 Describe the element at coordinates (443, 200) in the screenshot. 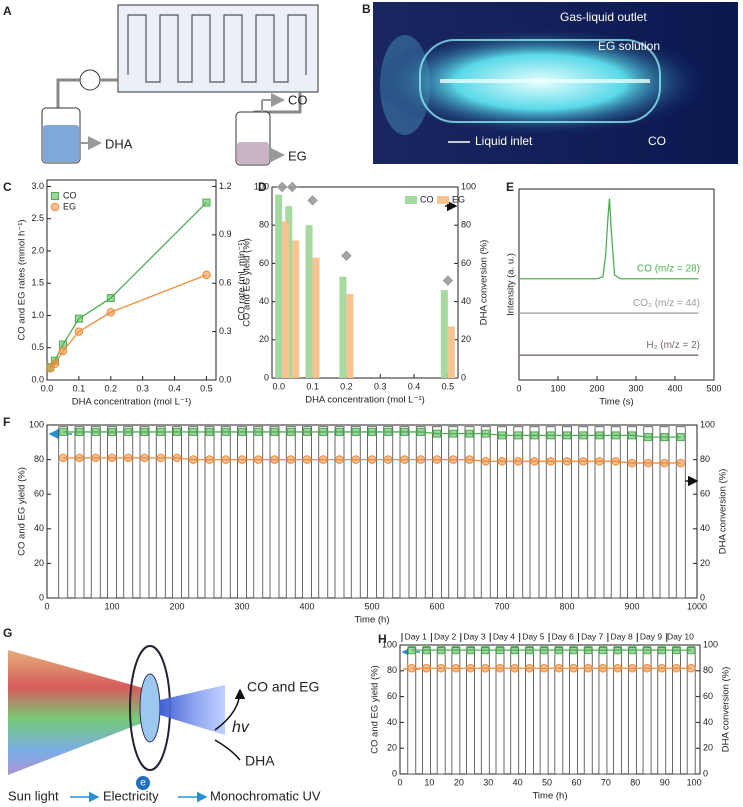

I see `legend-swatch` at that location.